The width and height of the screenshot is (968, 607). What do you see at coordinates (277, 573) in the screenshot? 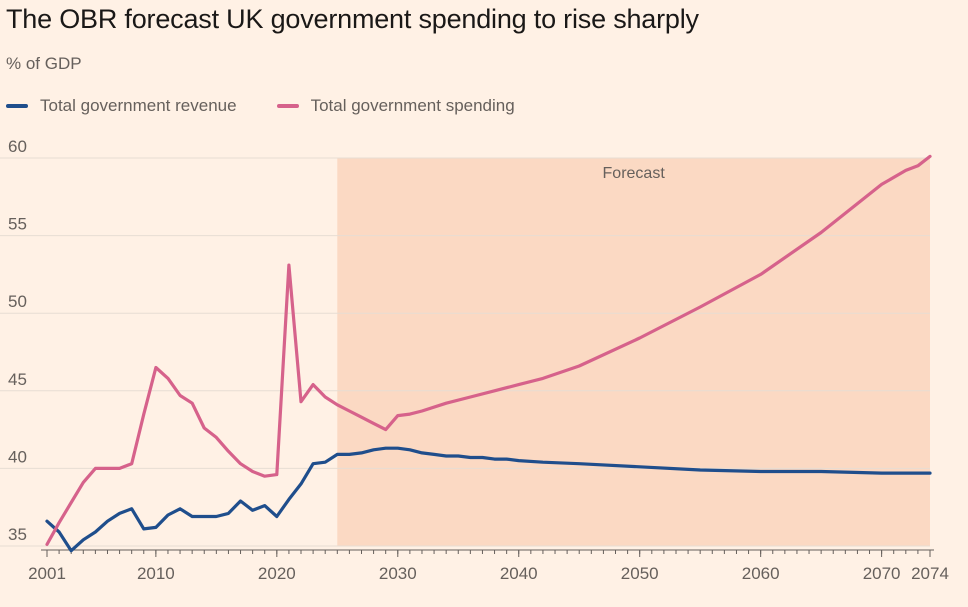
I see `x-tick-label-2020: 2020` at bounding box center [277, 573].